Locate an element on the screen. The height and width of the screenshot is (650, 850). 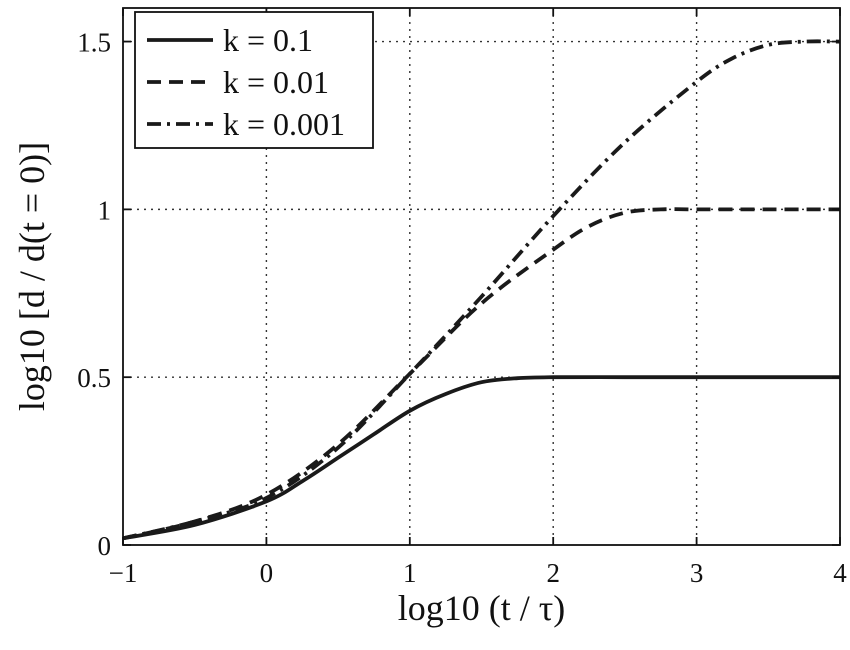
x-tick-label: 4 is located at coordinates (840, 573).